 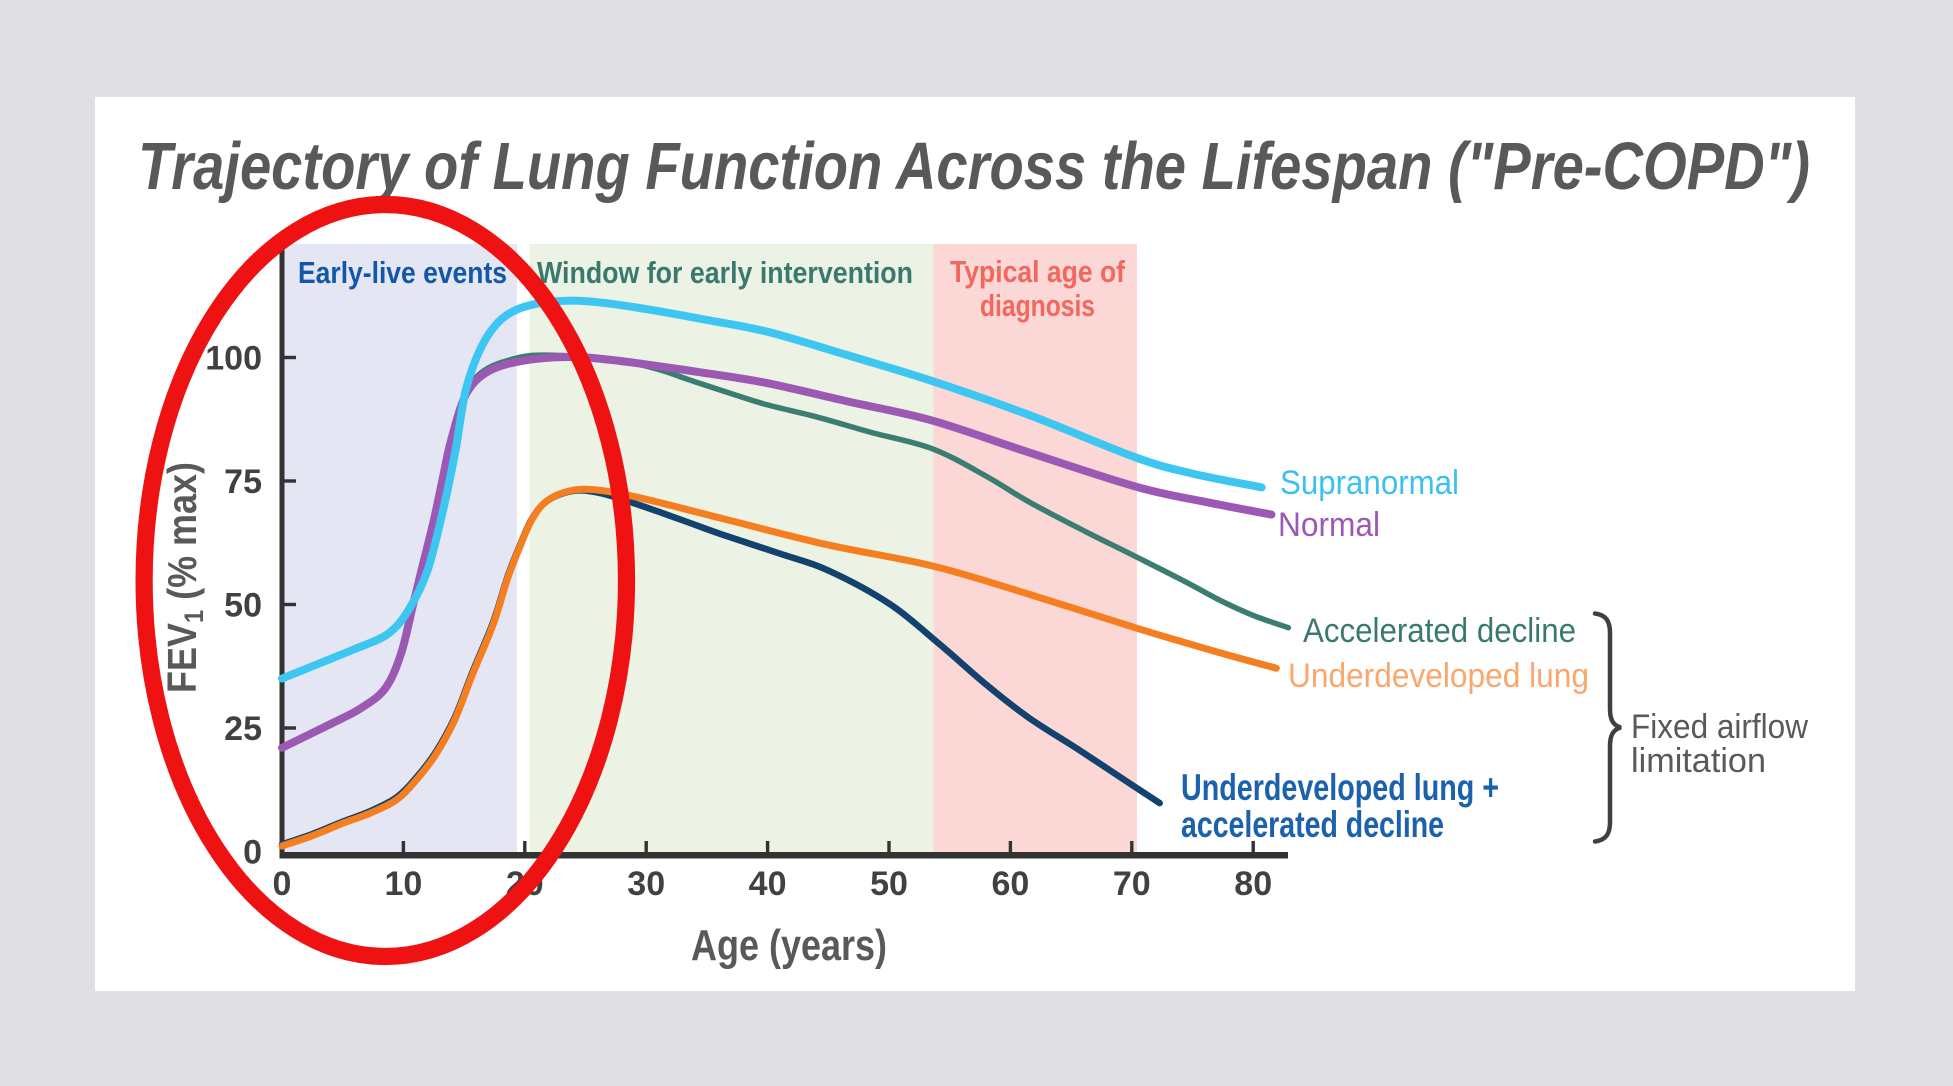 I want to click on svg-text: Early-live events, so click(x=402, y=272).